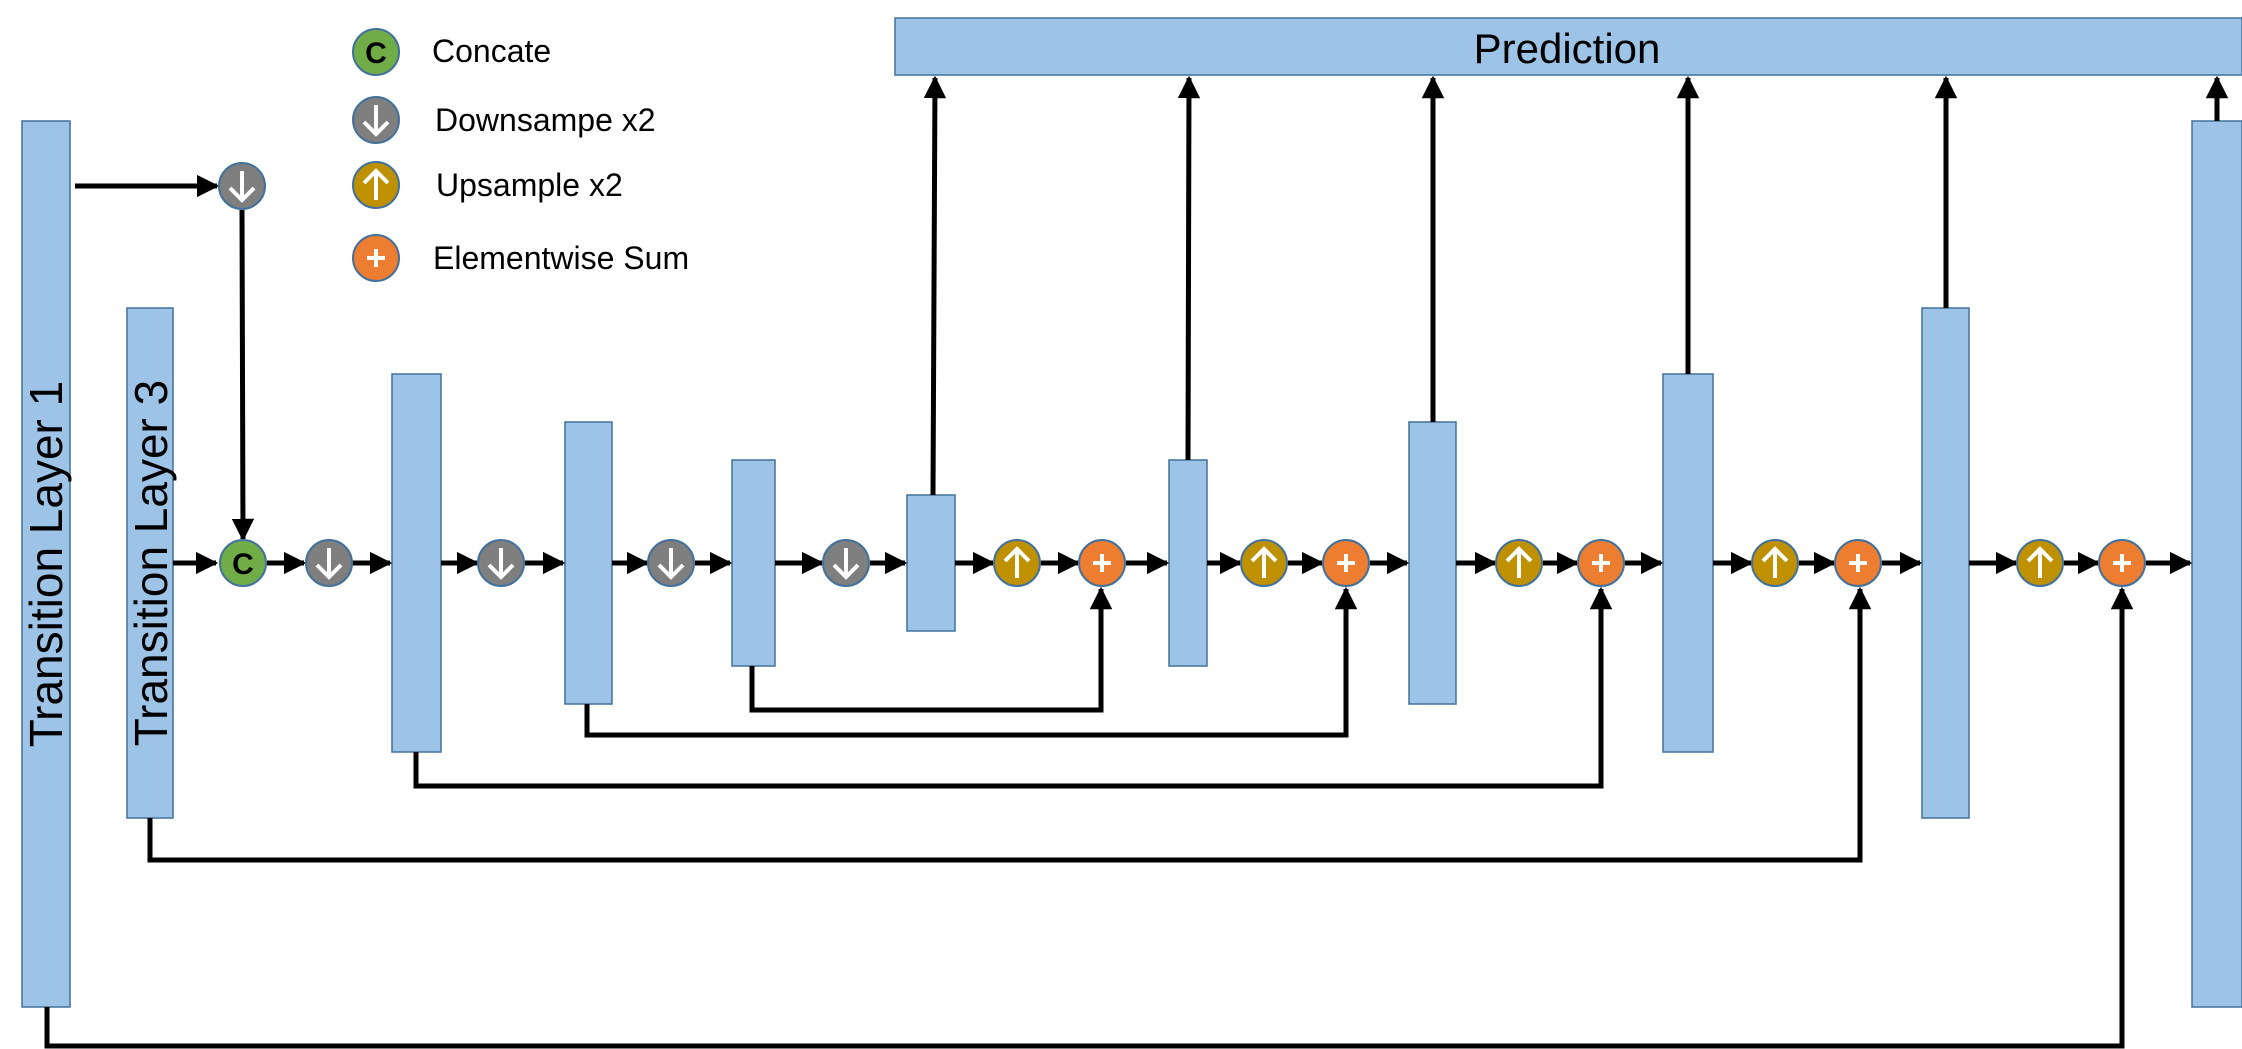 This screenshot has height=1049, width=2242. What do you see at coordinates (2040, 563) in the screenshot?
I see `upsample-node-5-icon` at bounding box center [2040, 563].